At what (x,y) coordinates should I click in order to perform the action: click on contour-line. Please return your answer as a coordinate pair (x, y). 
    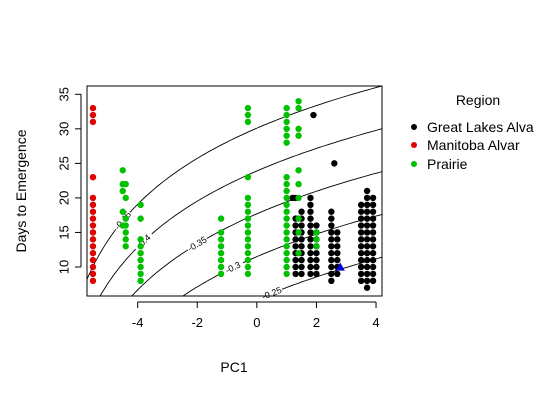
    Looking at the image, I should click on (234, 397).